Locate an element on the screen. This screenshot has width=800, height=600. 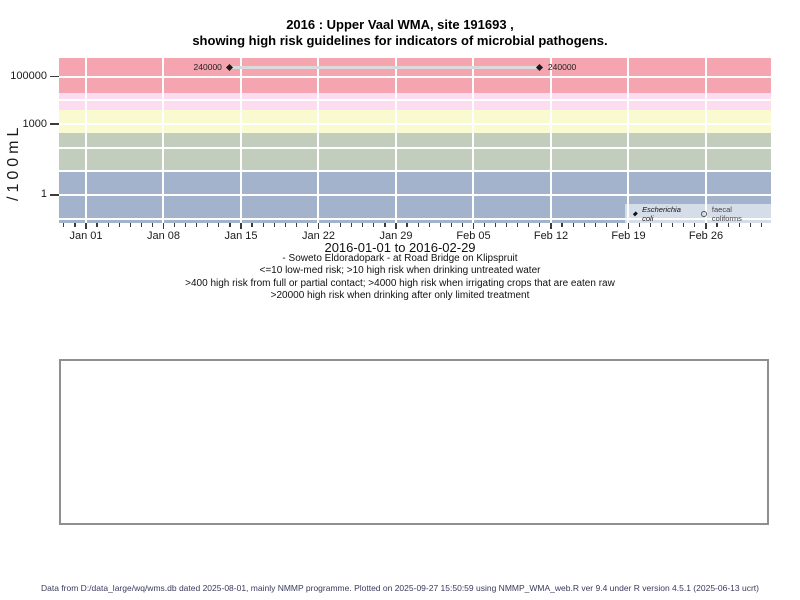
legend-label: faecal coliforms is located at coordinates (726, 213).